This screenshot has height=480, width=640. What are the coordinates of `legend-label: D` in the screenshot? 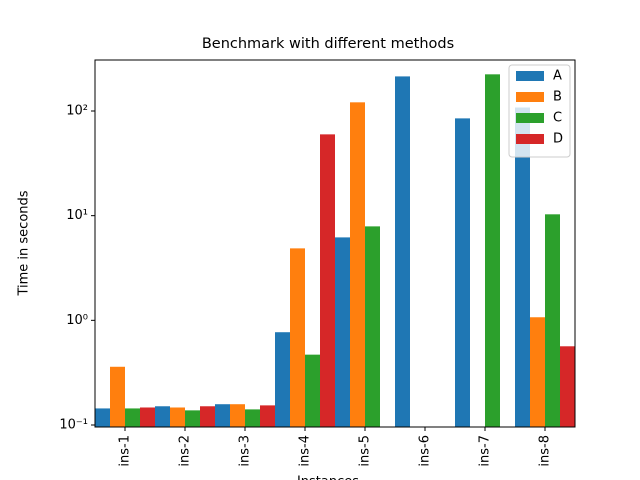 It's located at (558, 139).